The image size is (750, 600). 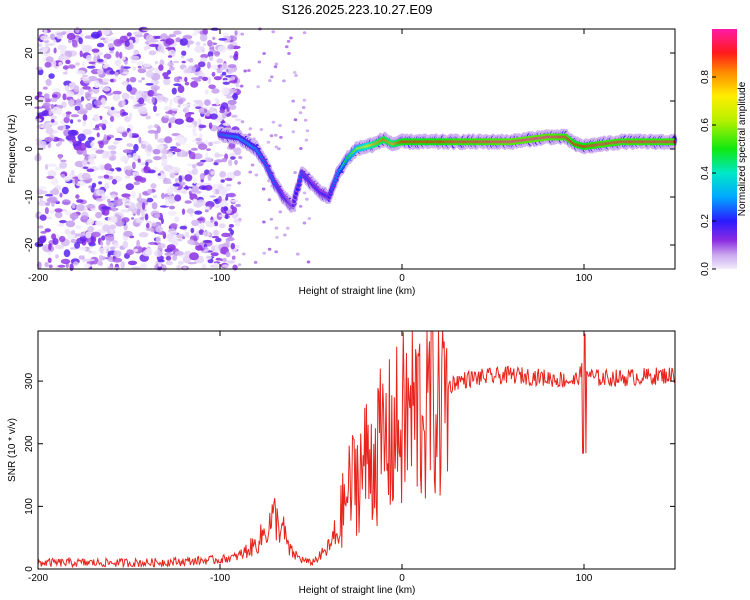 I want to click on y-tick-label: -20, so click(x=29, y=244).